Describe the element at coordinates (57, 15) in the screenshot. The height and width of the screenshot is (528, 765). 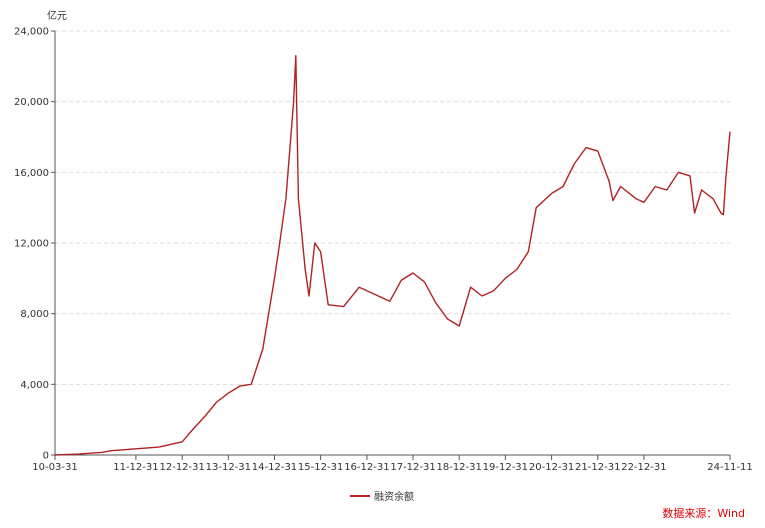
I see `y-axis-unit-label: 亿元` at that location.